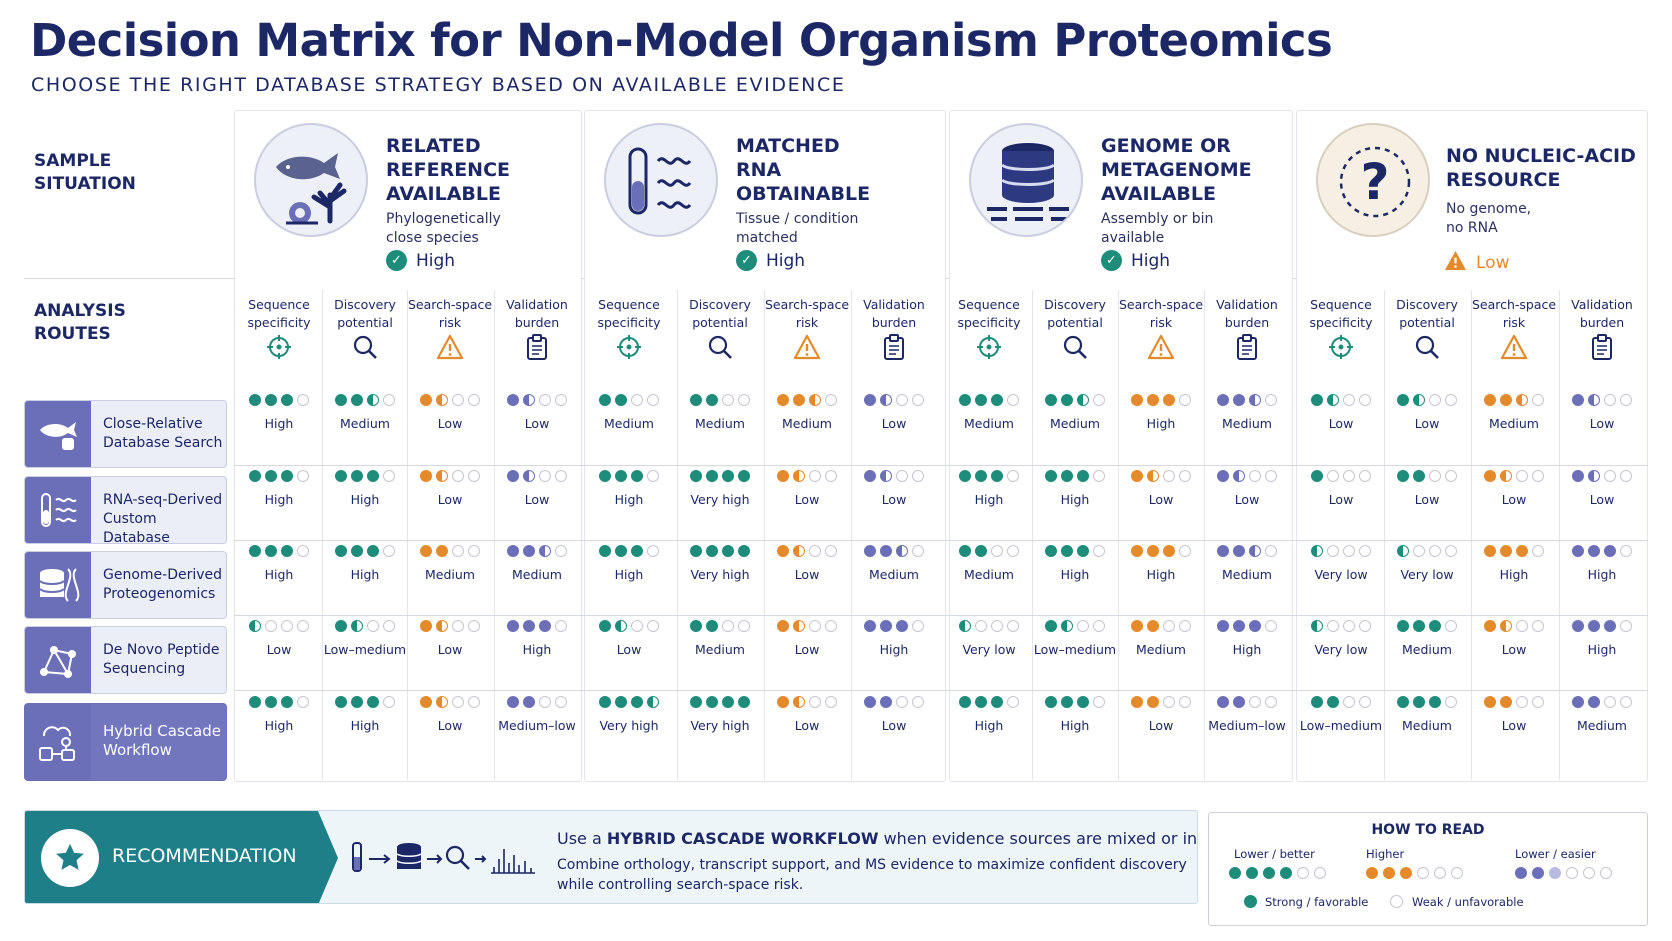  I want to click on matrix-cell: Low–medium, so click(365, 638).